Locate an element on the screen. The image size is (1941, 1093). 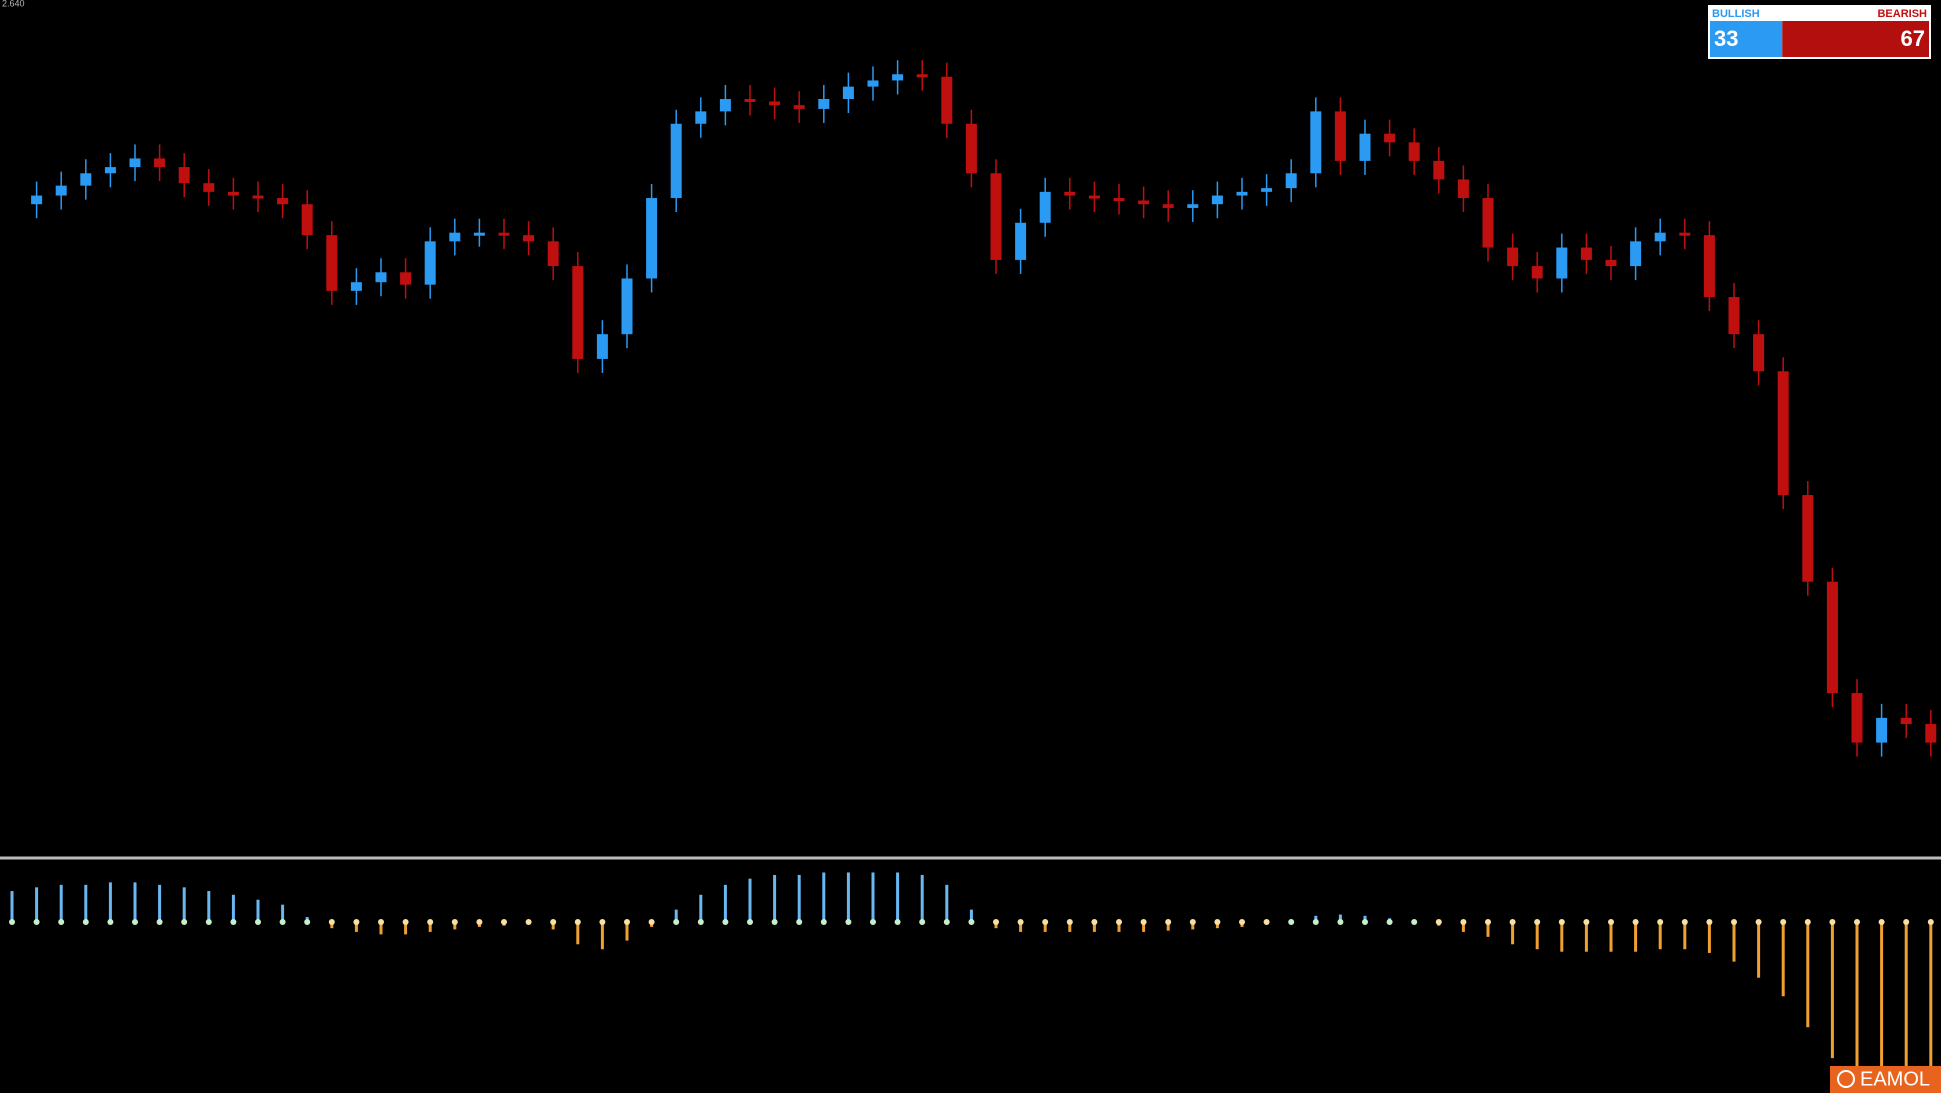
sentiment-gauge: BULLISH BEARISH 33 67 is located at coordinates (1819, 32).